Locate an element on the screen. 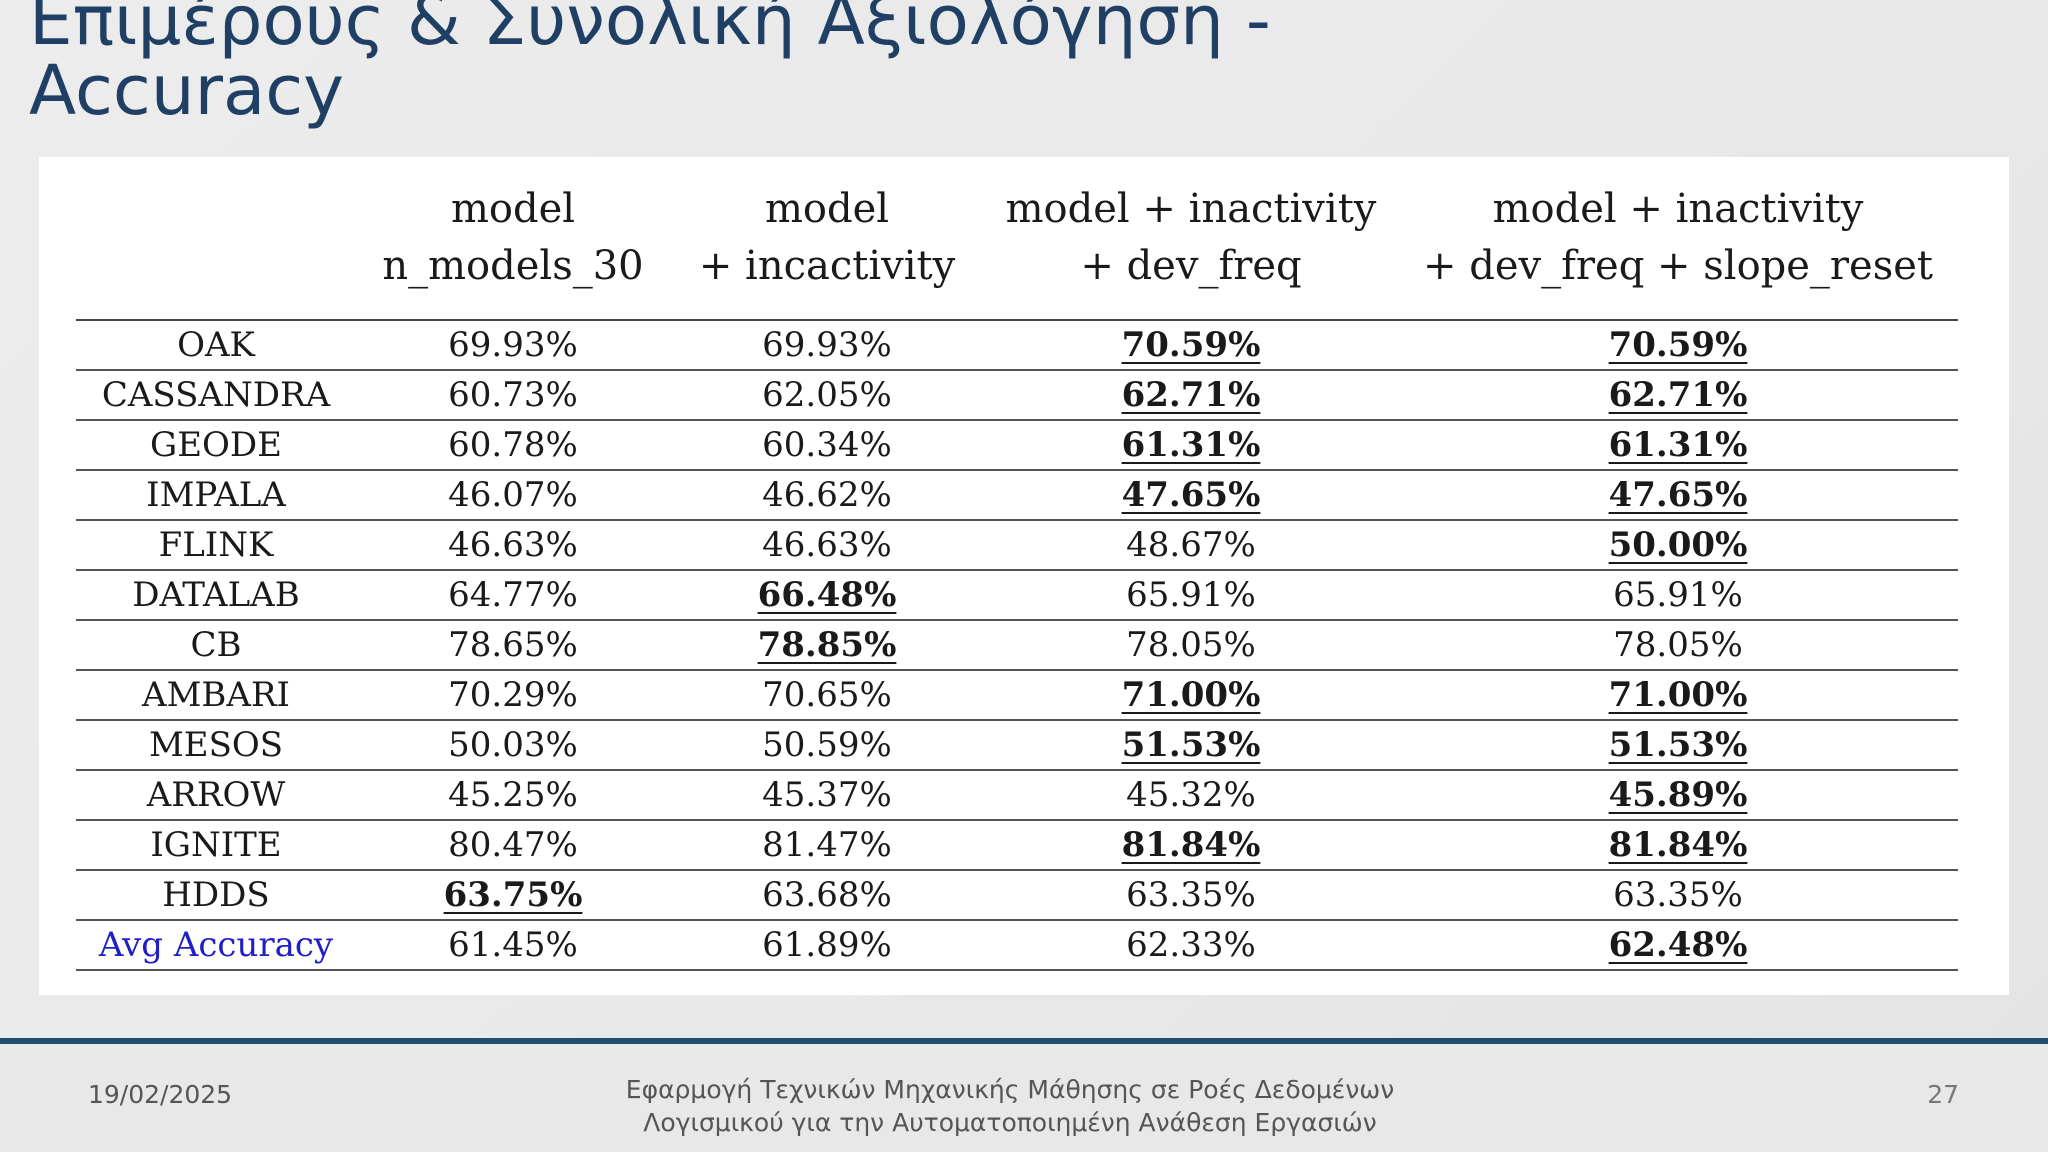 This screenshot has width=2048, height=1152. header-model-inactivity: model + incactivity is located at coordinates (827, 239).